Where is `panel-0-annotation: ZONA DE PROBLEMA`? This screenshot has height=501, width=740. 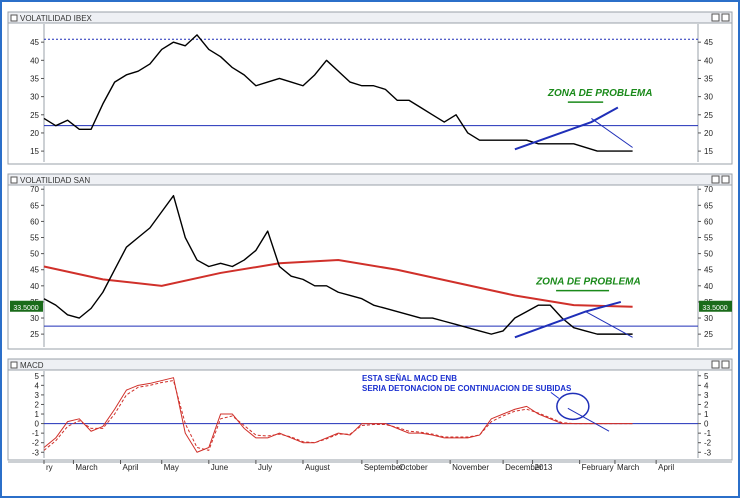
panel-0-annotation: ZONA DE PROBLEMA is located at coordinates (600, 93).